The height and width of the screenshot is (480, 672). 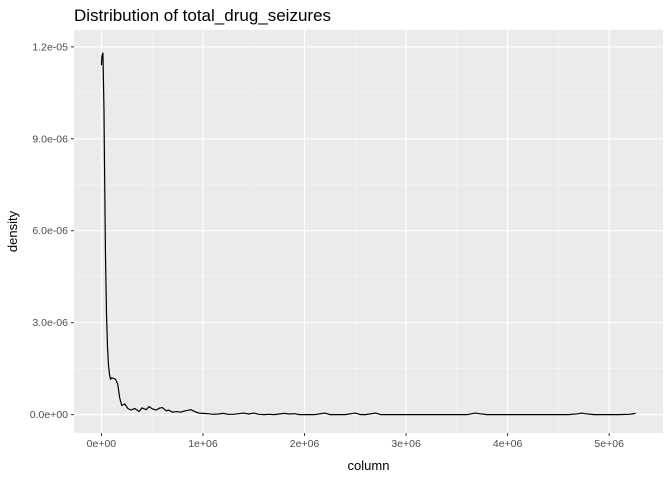 I want to click on x-axis: 0e+00 1e+06 2e+06 3e+06 4e+06 5e+06, so click(x=355, y=441).